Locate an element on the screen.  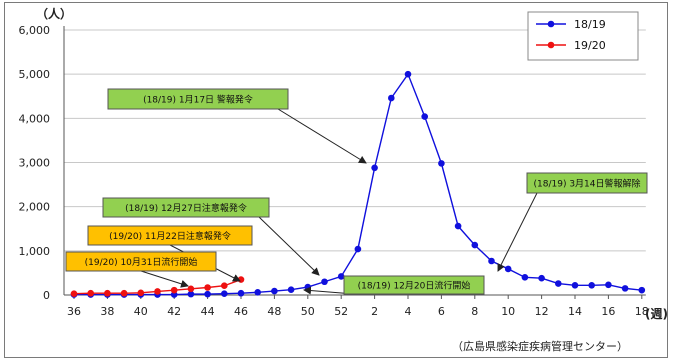
x-tick-label: 48 is located at coordinates (274, 311).